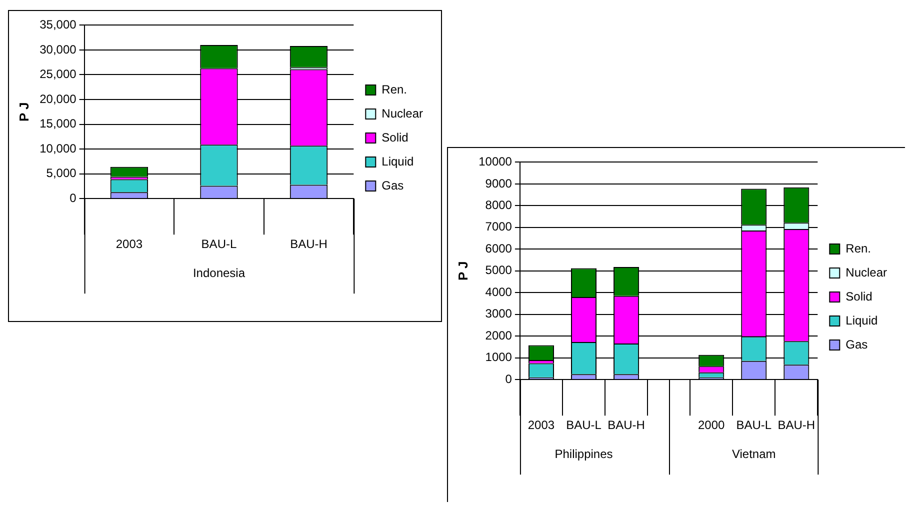 The height and width of the screenshot is (507, 906). I want to click on text: Philippines, so click(583, 453).